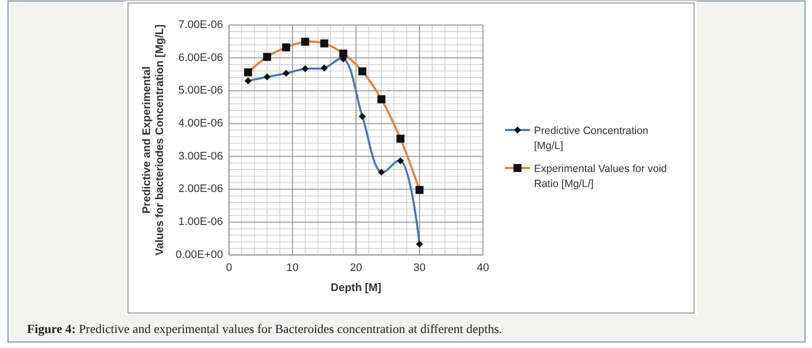 This screenshot has height=348, width=812. What do you see at coordinates (264, 329) in the screenshot?
I see `caption: Figure 4: Predictive and experimental values for Bacteroides concentration at different depths.` at bounding box center [264, 329].